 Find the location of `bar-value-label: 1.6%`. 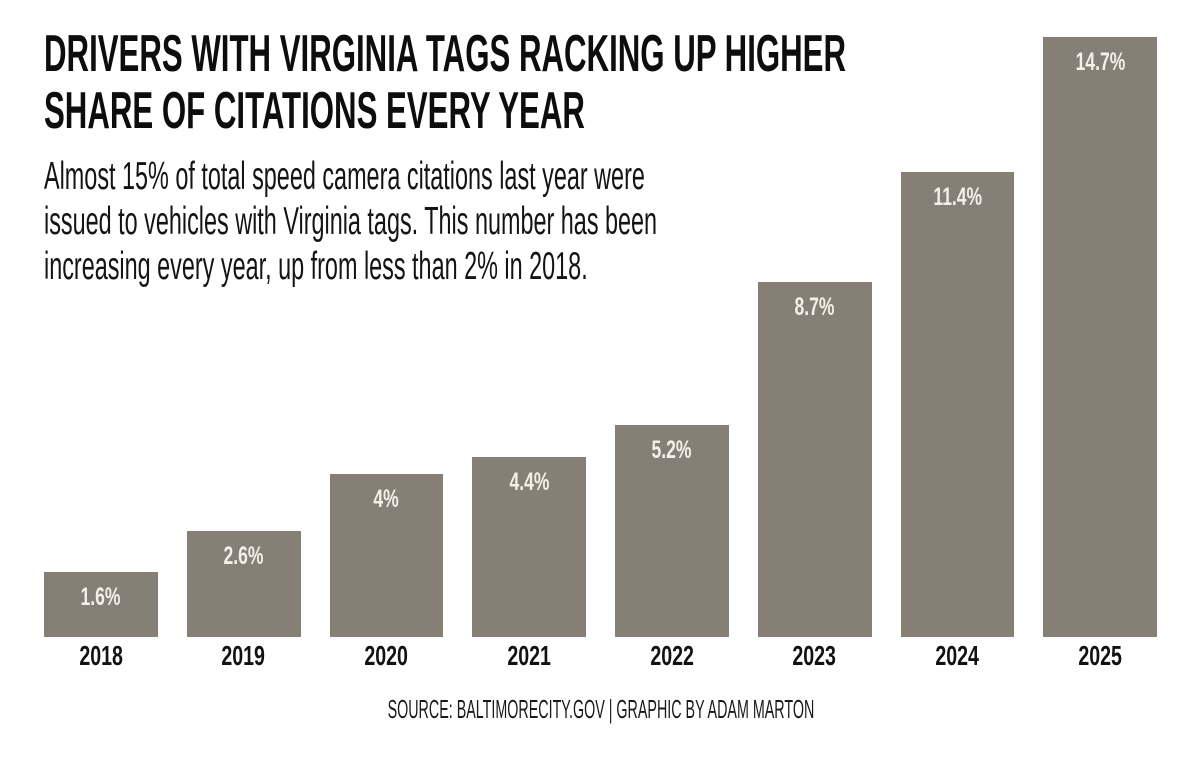

bar-value-label: 1.6% is located at coordinates (100, 597).